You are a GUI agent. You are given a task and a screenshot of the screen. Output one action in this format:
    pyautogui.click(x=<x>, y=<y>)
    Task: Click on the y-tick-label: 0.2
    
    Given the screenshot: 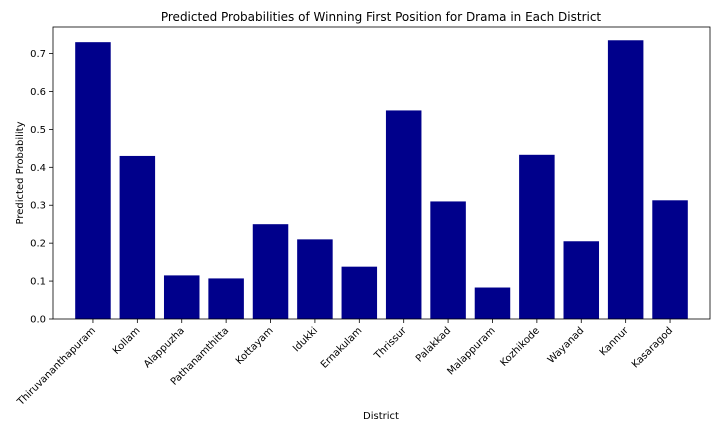 What is the action you would take?
    pyautogui.click(x=38, y=244)
    